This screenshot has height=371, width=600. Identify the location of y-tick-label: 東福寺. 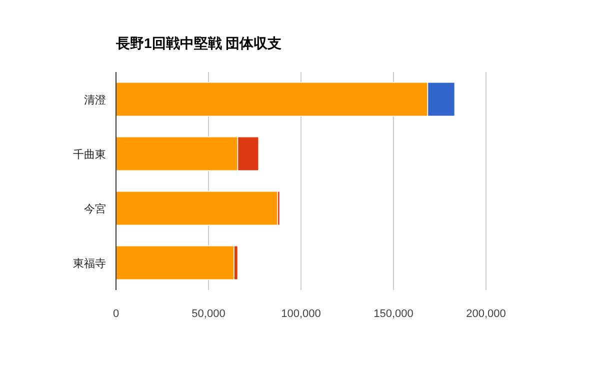
(89, 263).